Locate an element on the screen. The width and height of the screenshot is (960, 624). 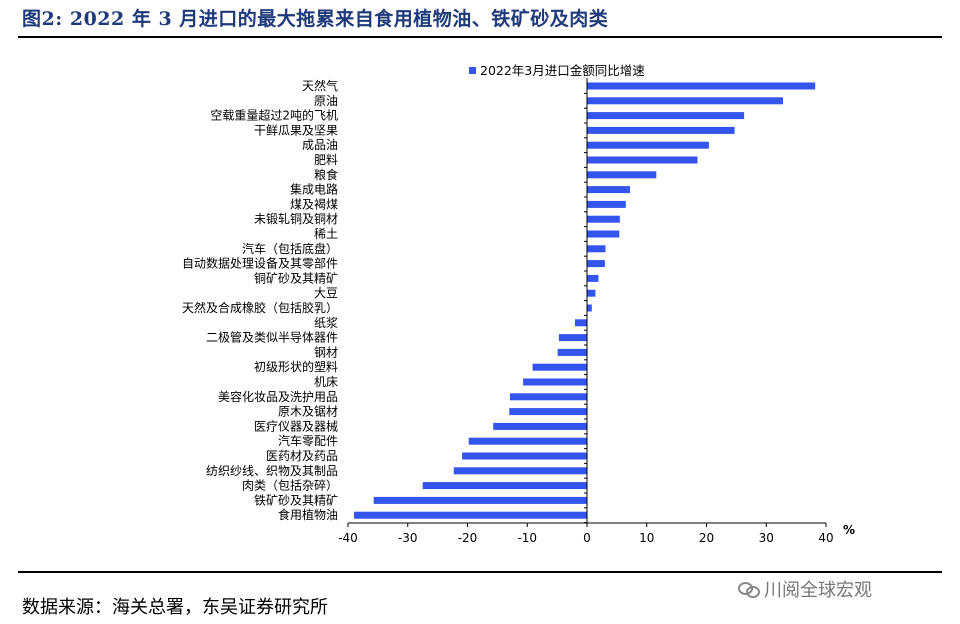
category-label-6: 粮食 is located at coordinates (326, 174).